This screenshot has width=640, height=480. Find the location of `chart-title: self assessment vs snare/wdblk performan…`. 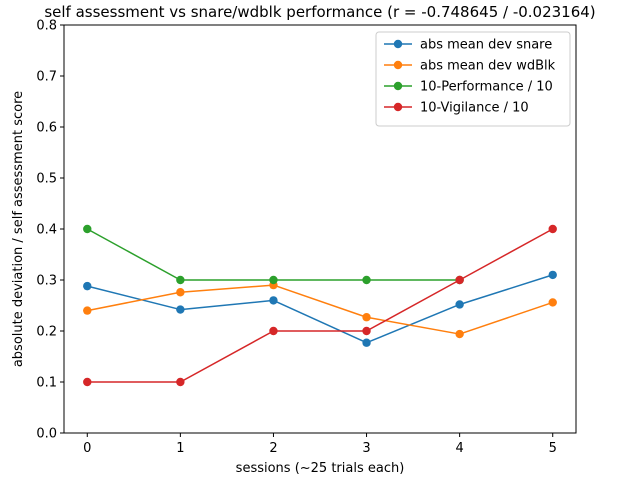

chart-title: self assessment vs snare/wdblk performan… is located at coordinates (319, 12).